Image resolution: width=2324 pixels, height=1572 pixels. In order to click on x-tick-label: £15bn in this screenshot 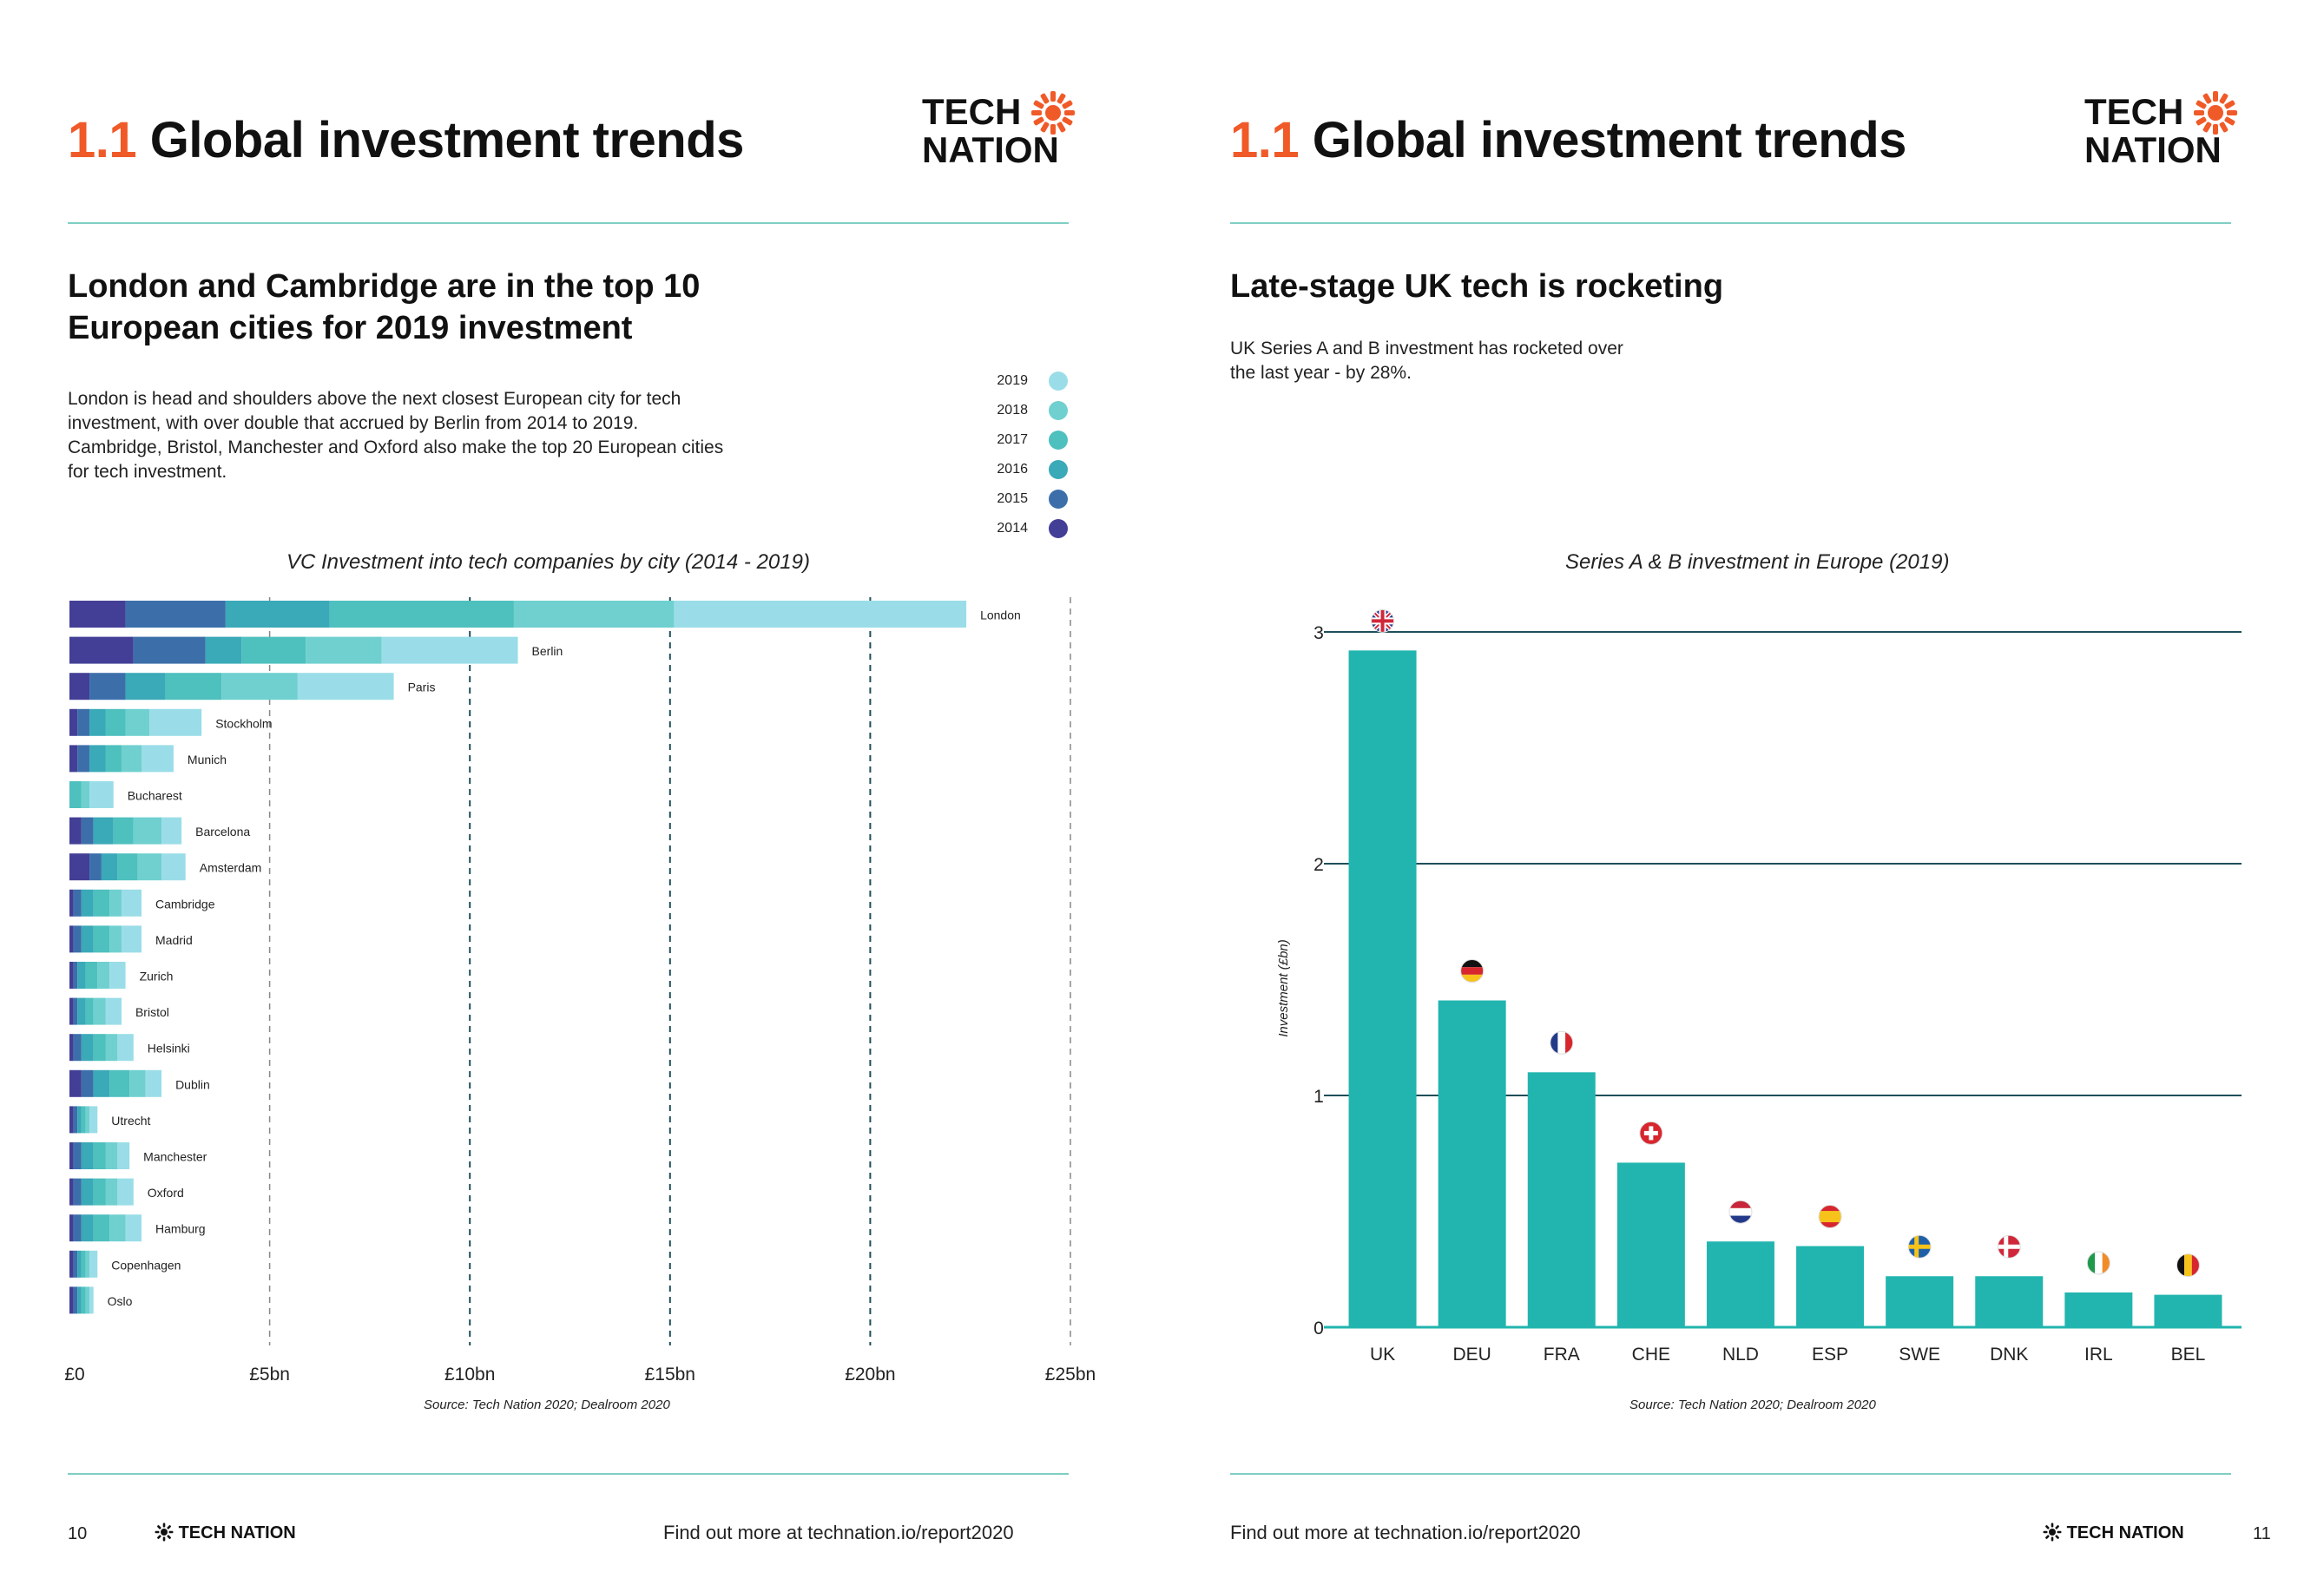, I will do `click(670, 1375)`.